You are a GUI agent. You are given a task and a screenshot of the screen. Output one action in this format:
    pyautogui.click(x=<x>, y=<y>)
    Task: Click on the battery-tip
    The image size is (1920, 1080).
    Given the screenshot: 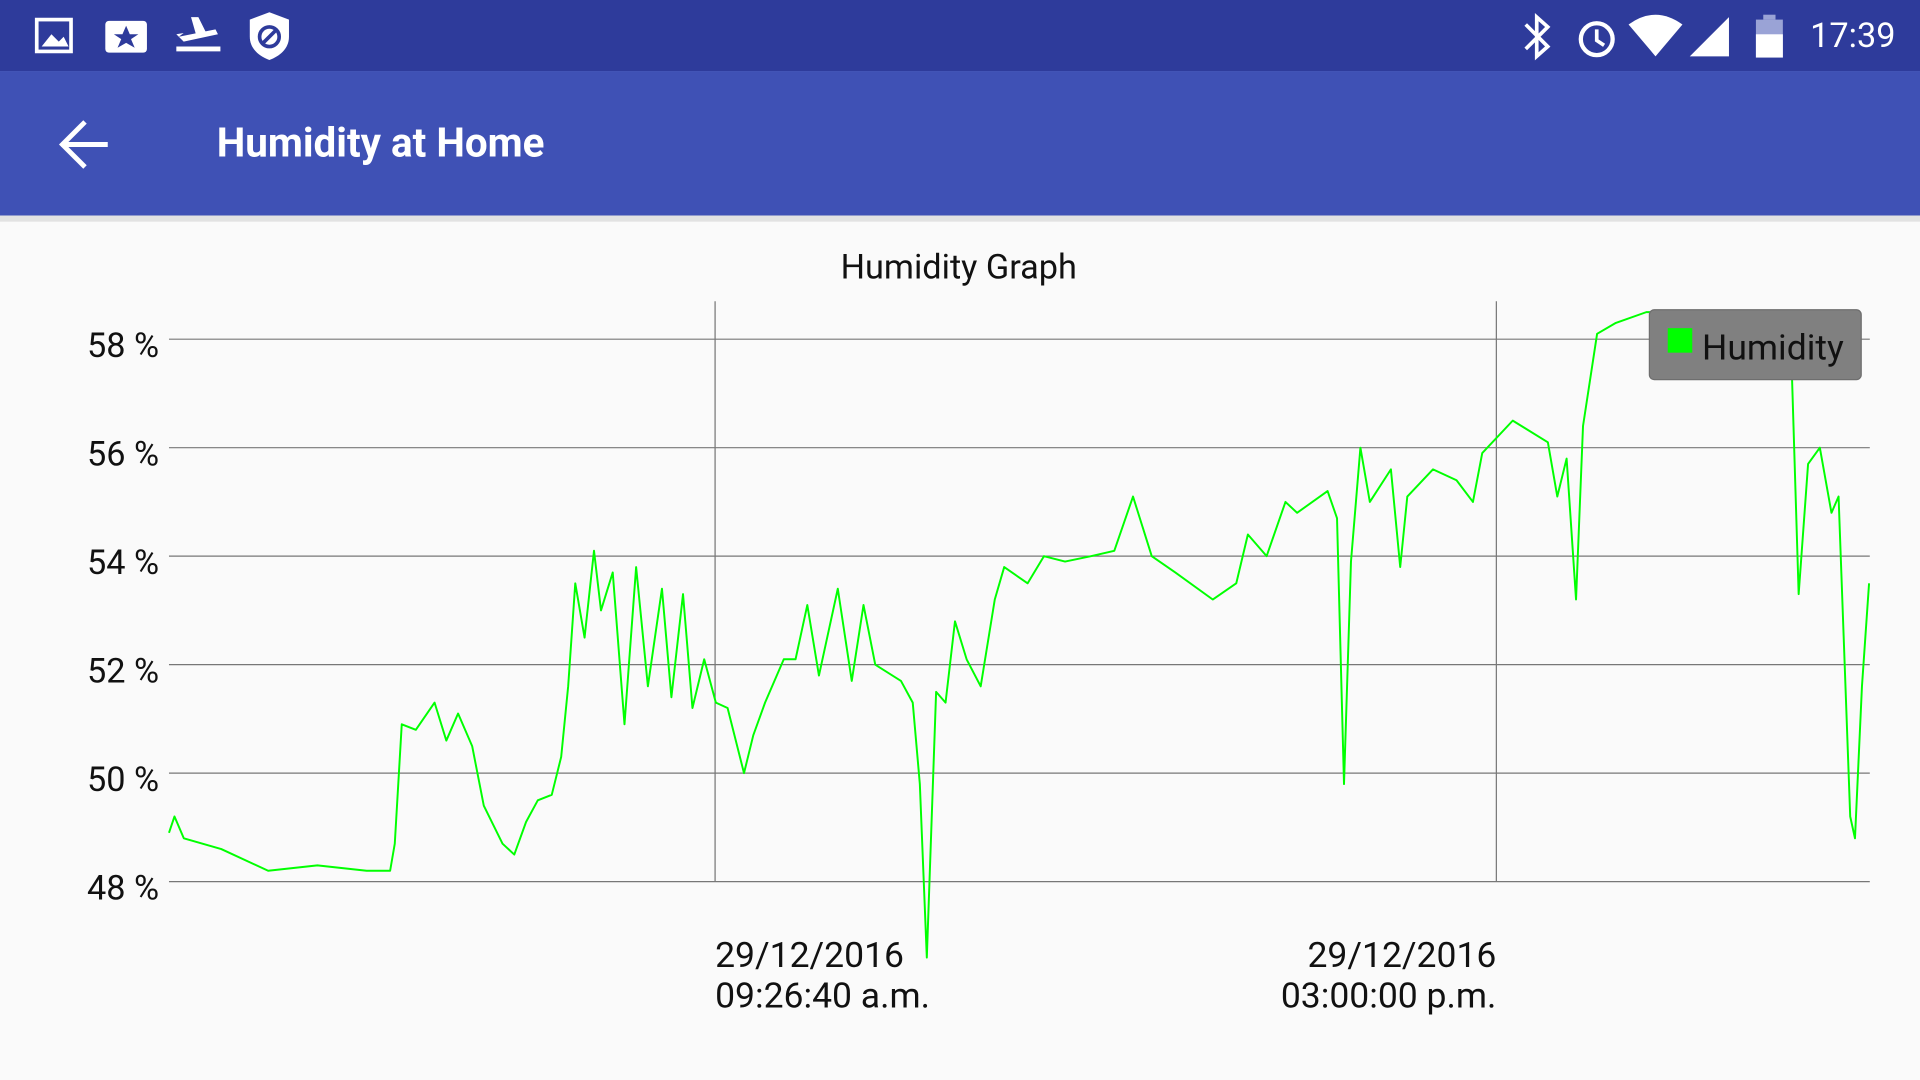 What is the action you would take?
    pyautogui.click(x=1769, y=17)
    